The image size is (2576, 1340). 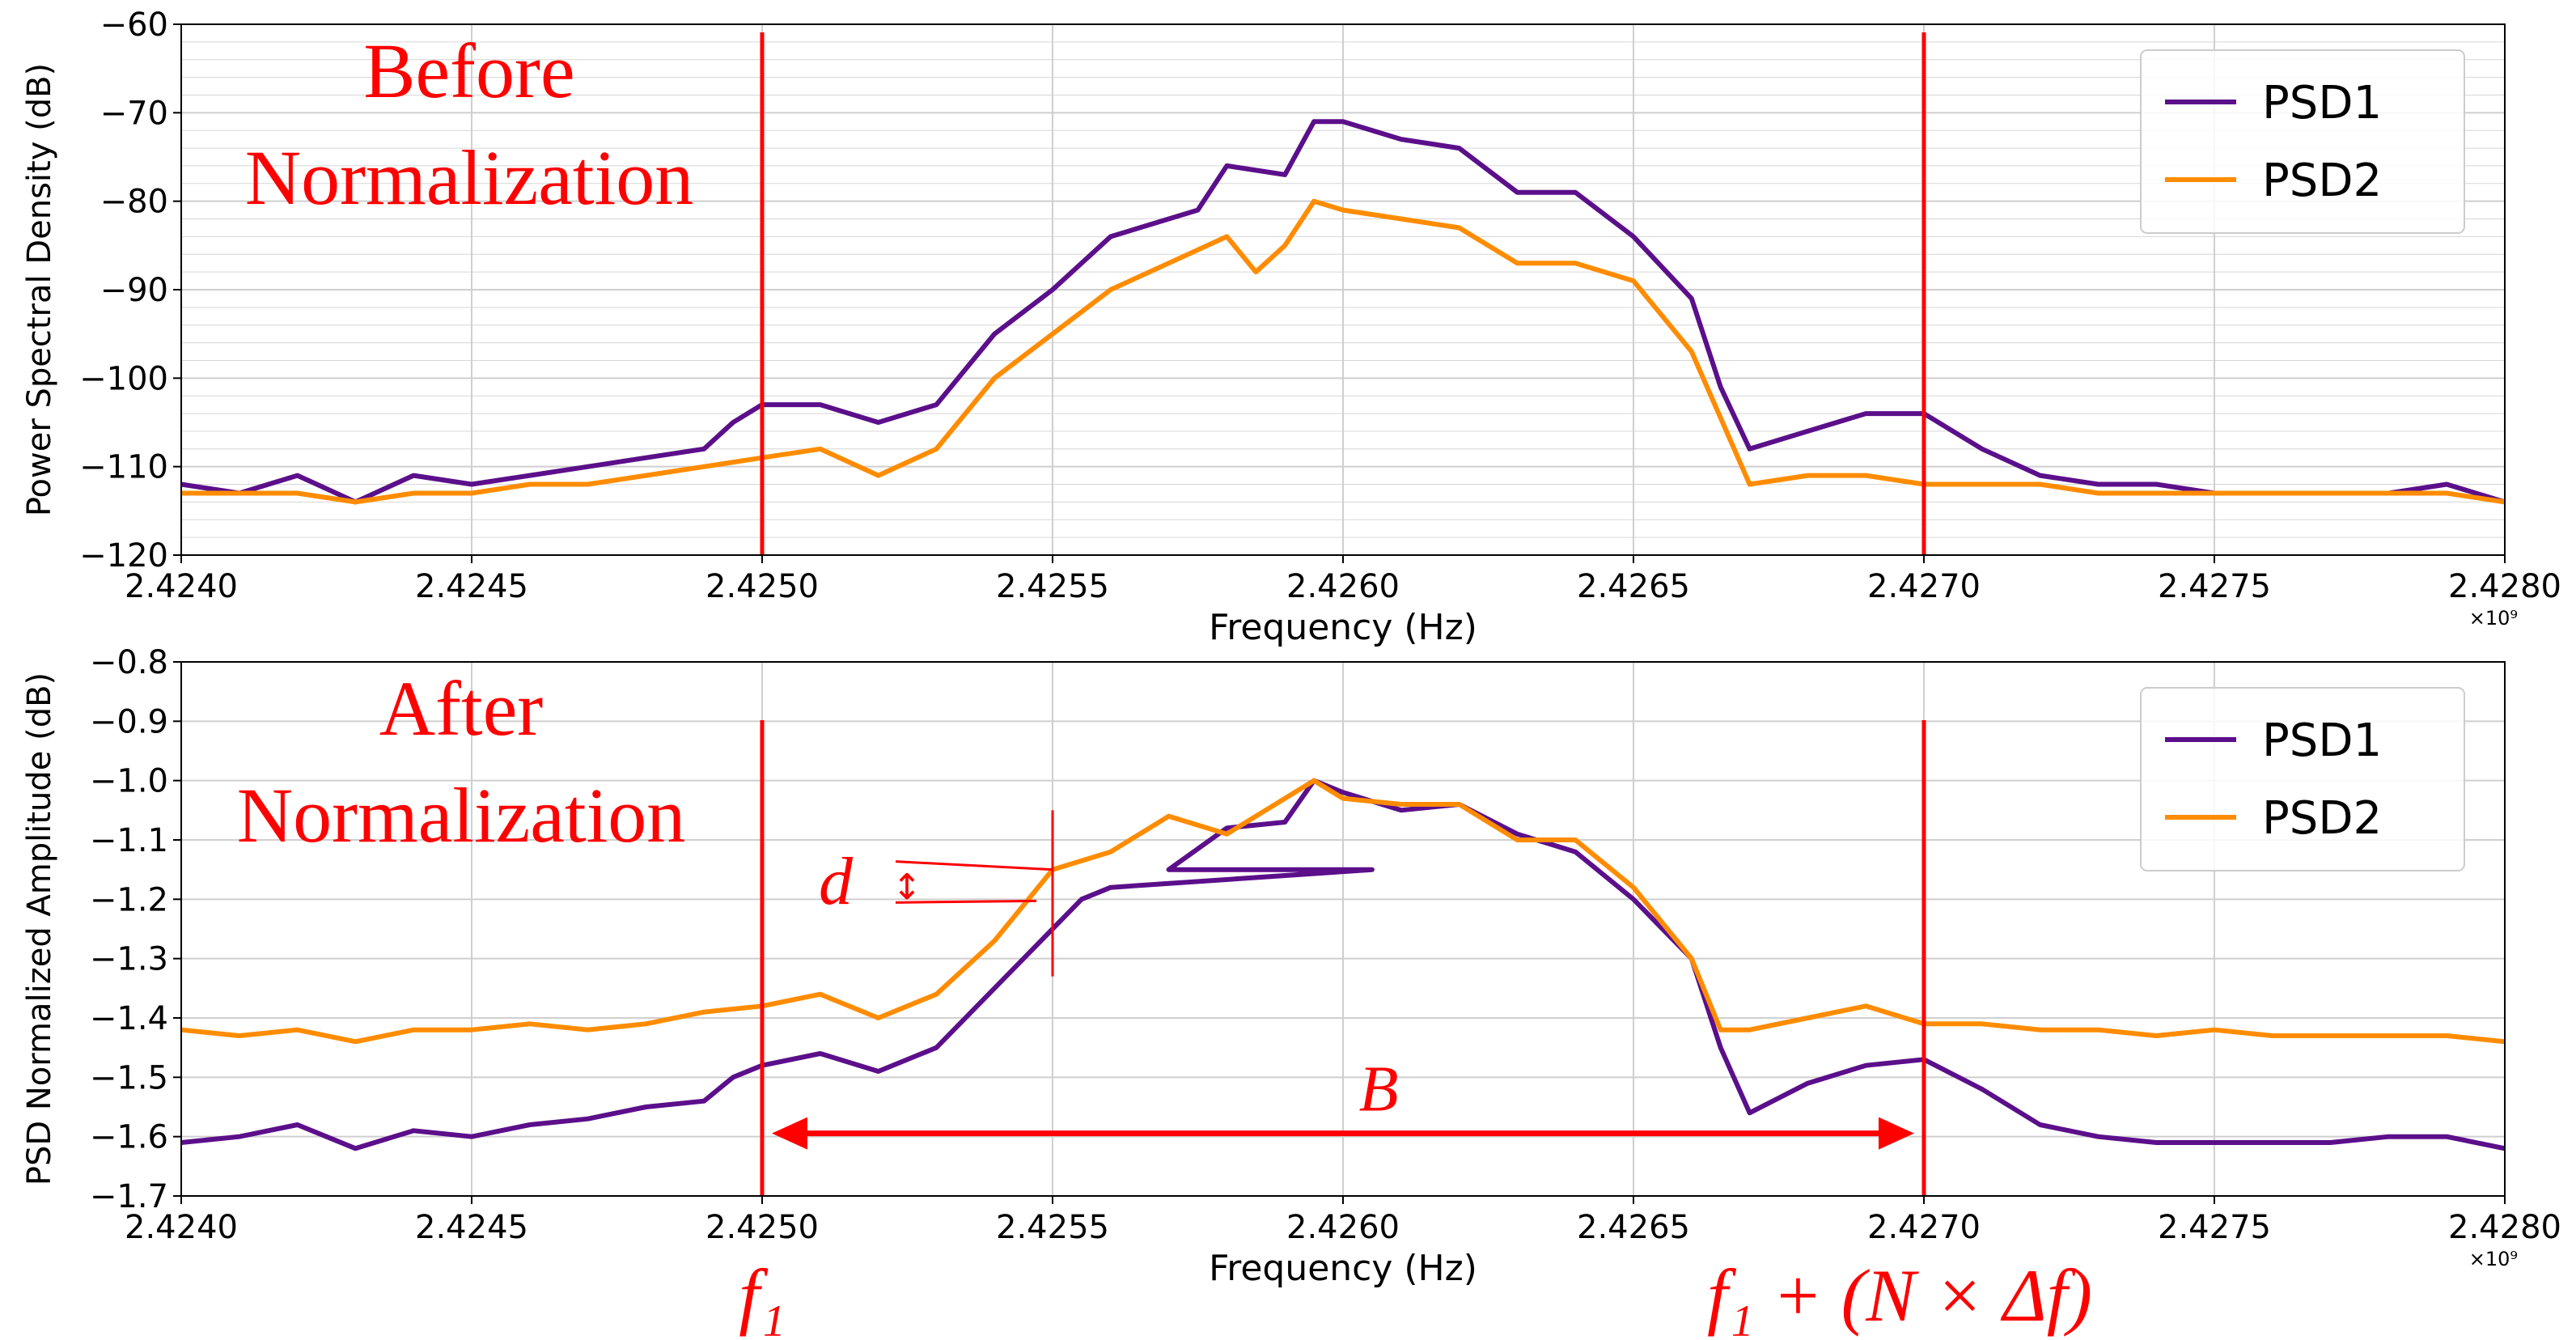 What do you see at coordinates (129, 960) in the screenshot?
I see `y-tick-label: −1.3` at bounding box center [129, 960].